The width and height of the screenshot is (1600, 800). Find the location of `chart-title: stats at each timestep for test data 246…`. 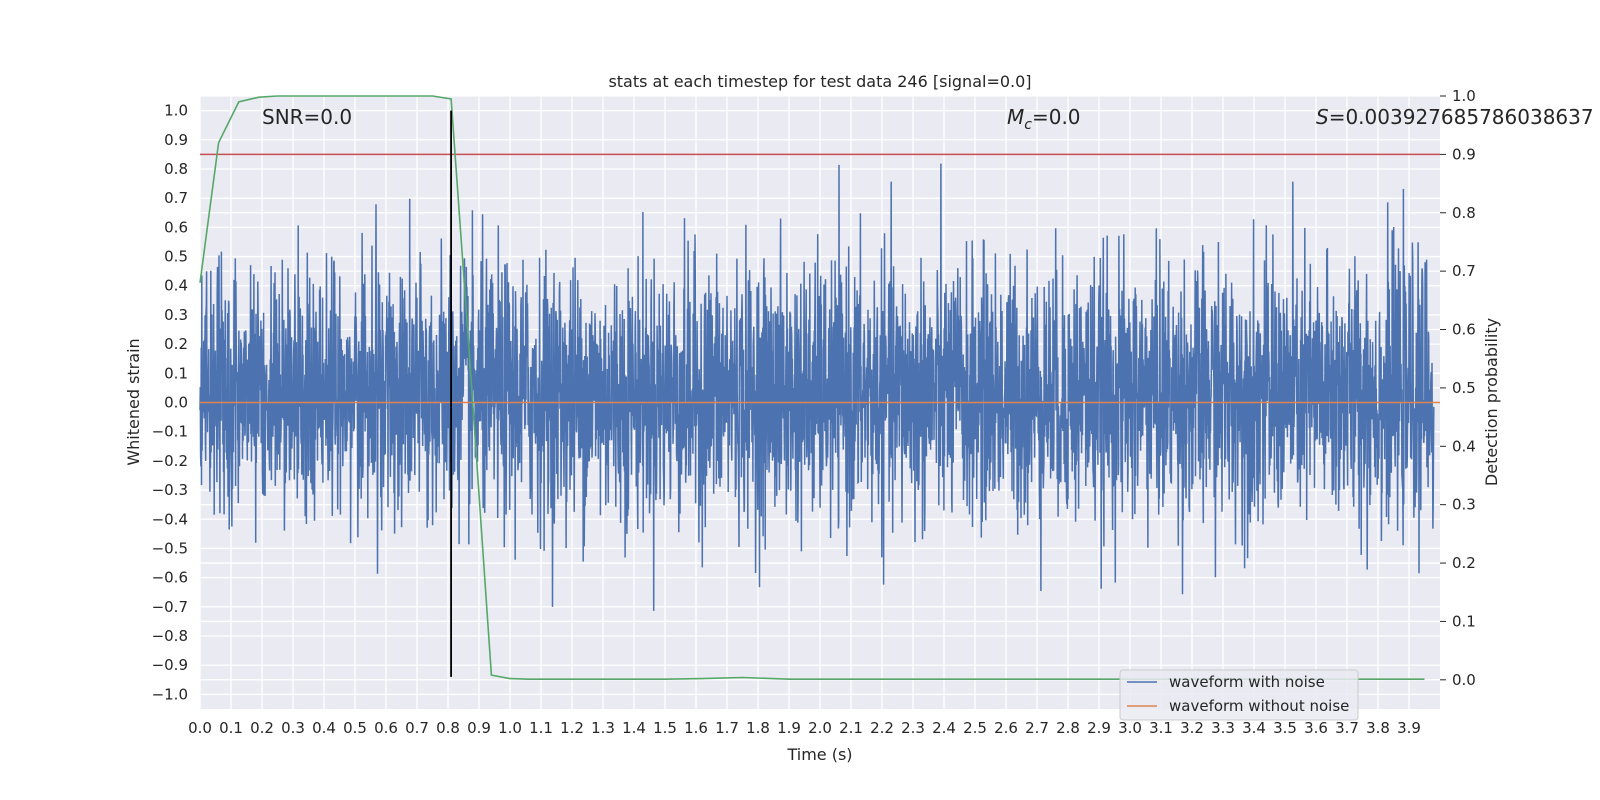

chart-title: stats at each timestep for test data 246… is located at coordinates (819, 81).